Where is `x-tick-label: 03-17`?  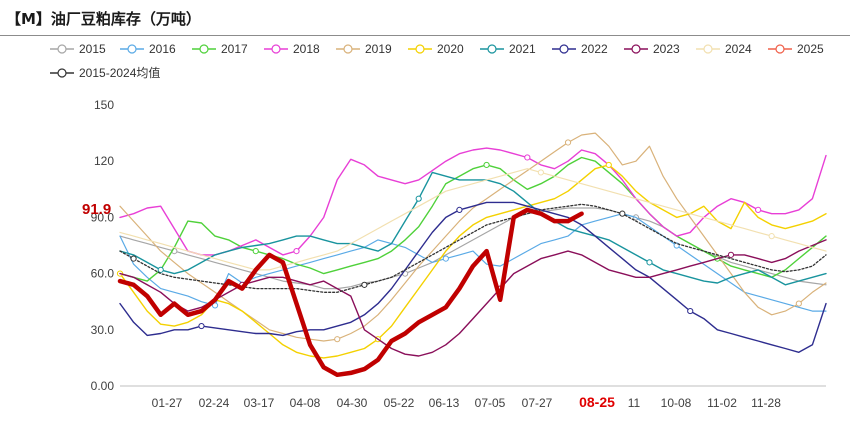 x-tick-label: 03-17 is located at coordinates (259, 403).